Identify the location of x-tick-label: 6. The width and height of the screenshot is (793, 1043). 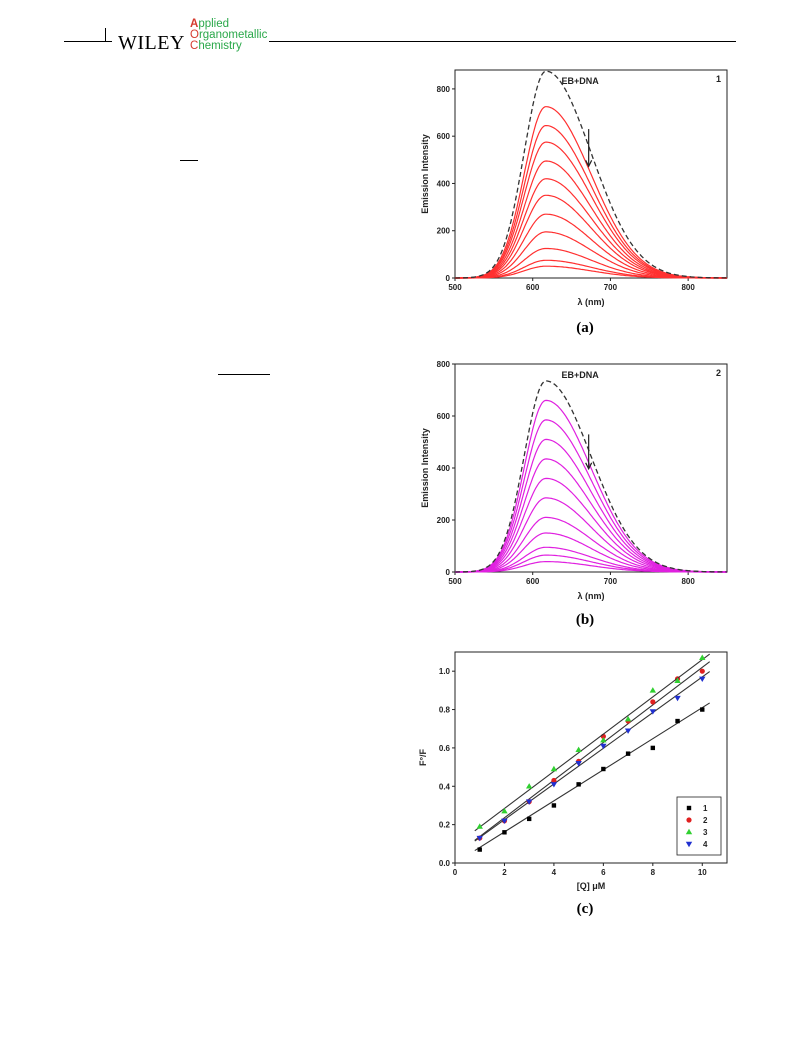
(603, 872).